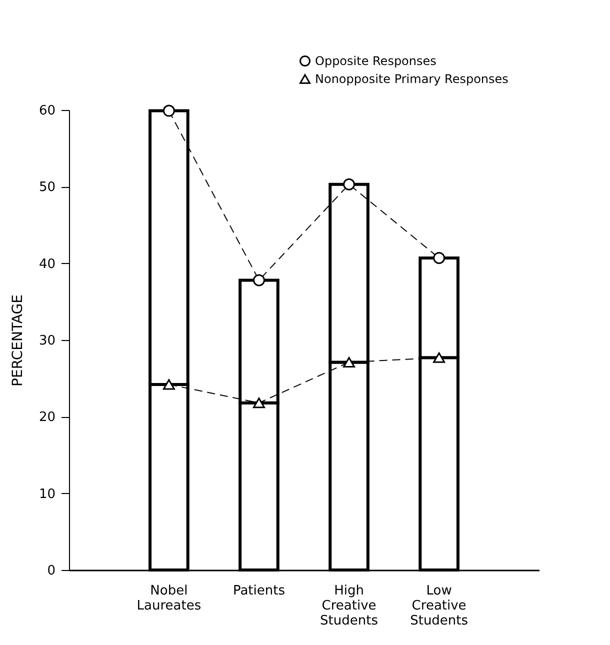 Image resolution: width=610 pixels, height=645 pixels. I want to click on x-tick-label: Nobel Laureates, so click(169, 599).